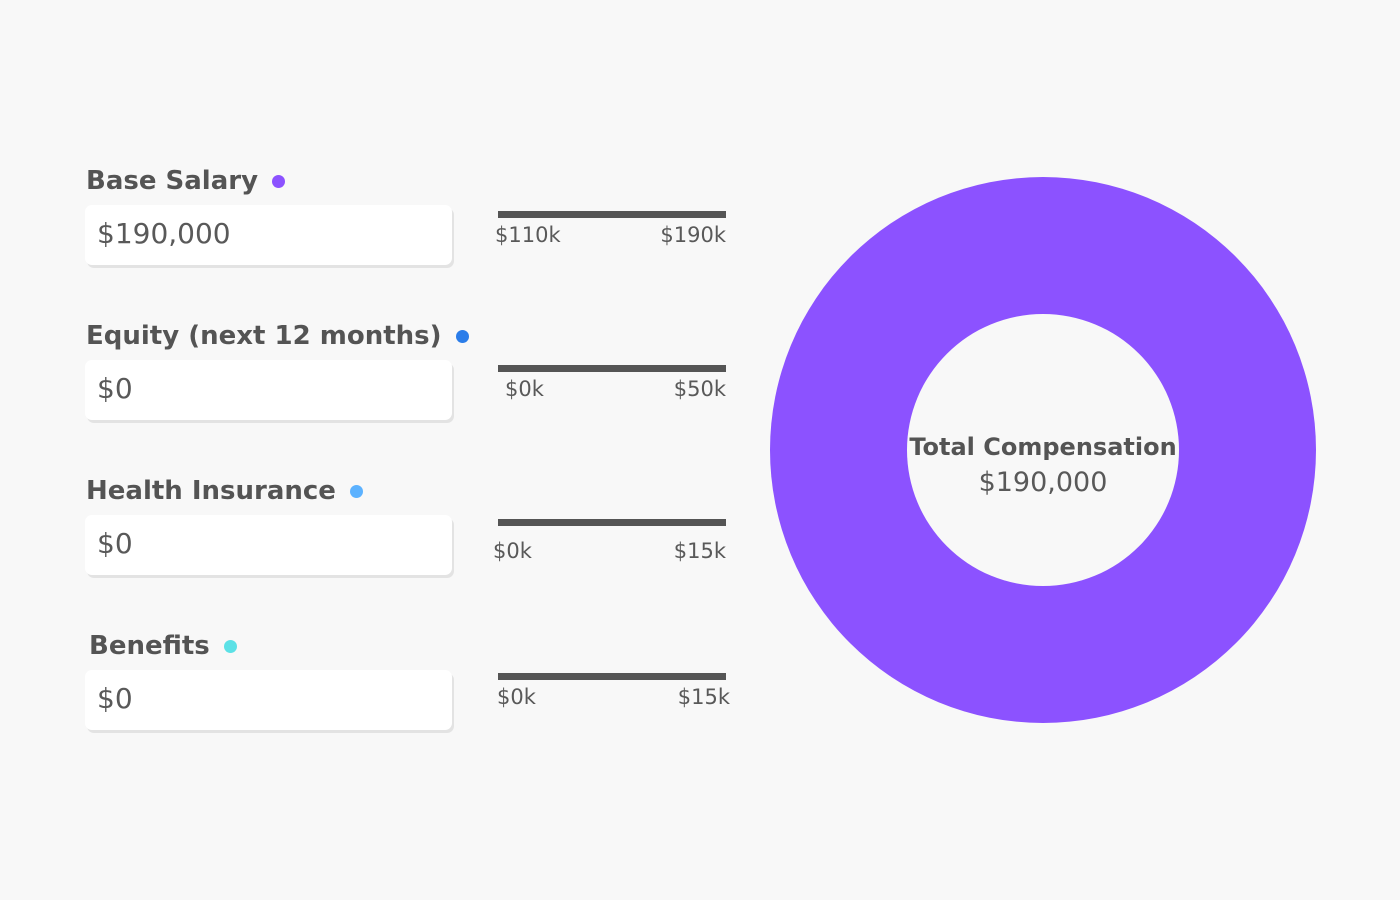 This screenshot has height=900, width=1400. Describe the element at coordinates (528, 235) in the screenshot. I see `base-salary-range-min: $110k` at that location.